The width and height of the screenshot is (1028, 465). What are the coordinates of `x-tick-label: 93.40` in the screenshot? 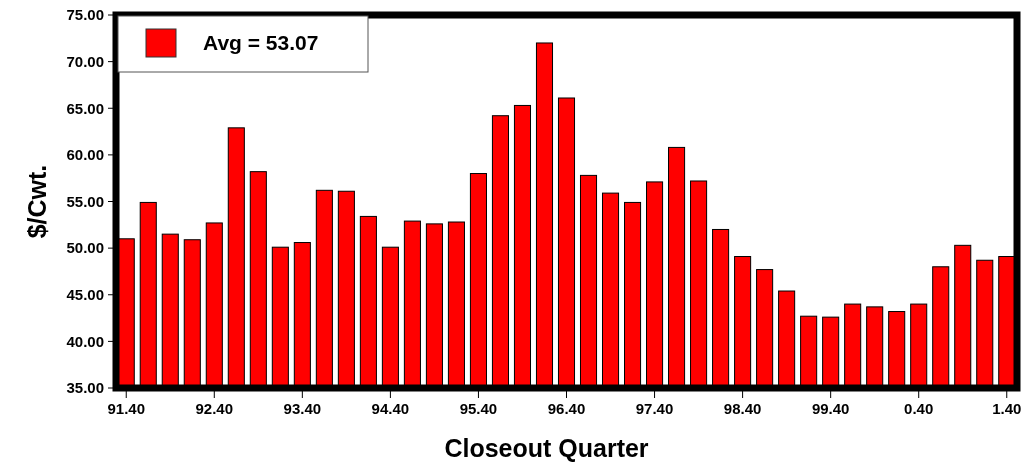 It's located at (302, 408).